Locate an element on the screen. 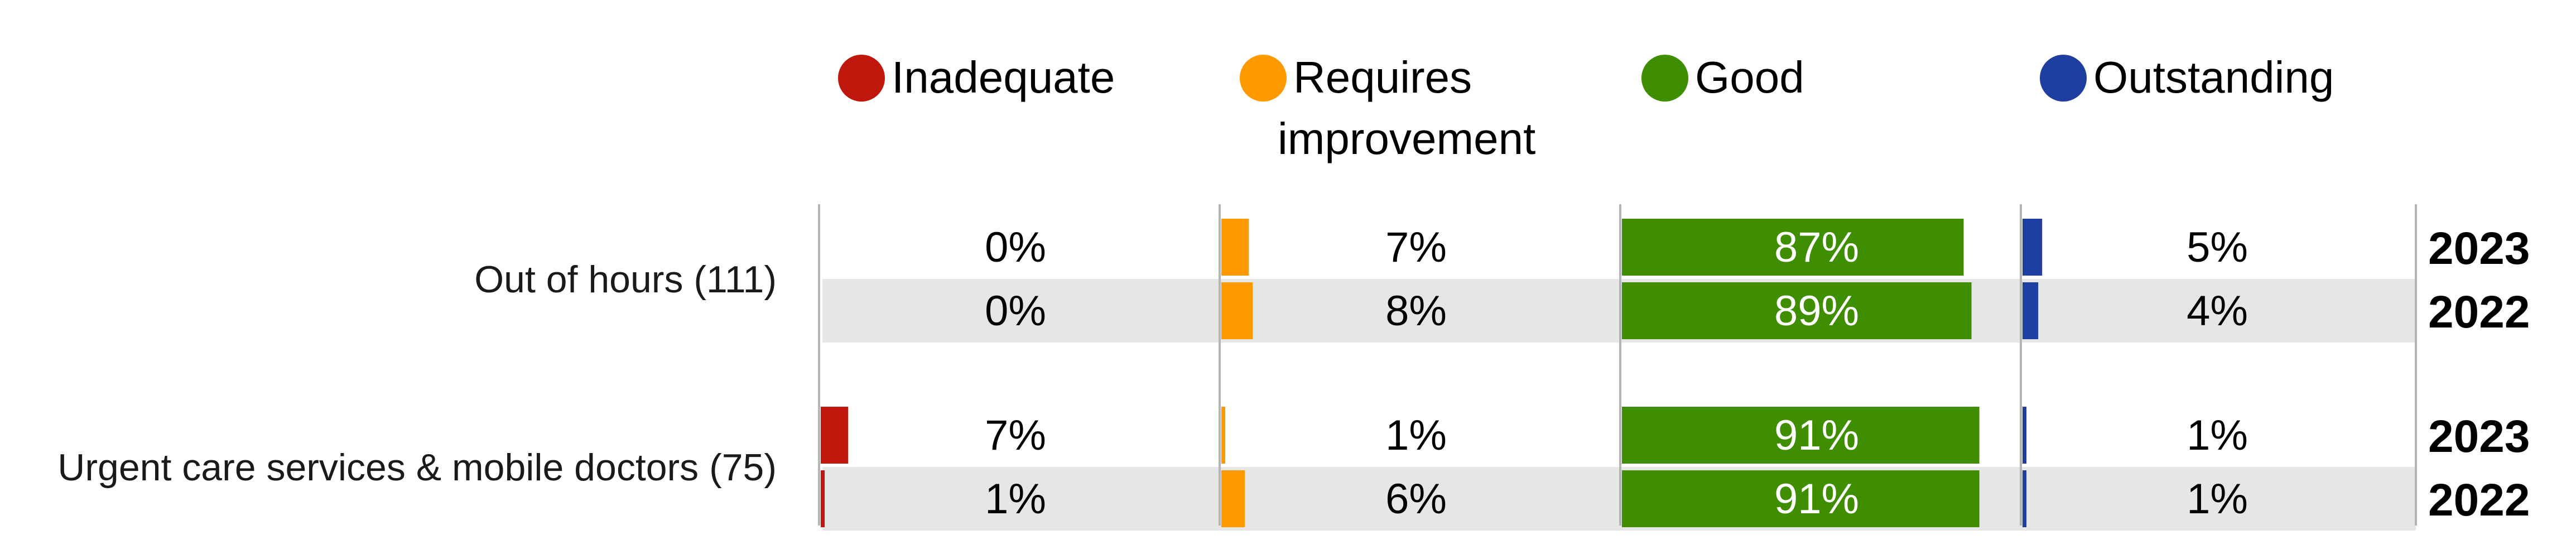  value-label: 4% is located at coordinates (2218, 311).